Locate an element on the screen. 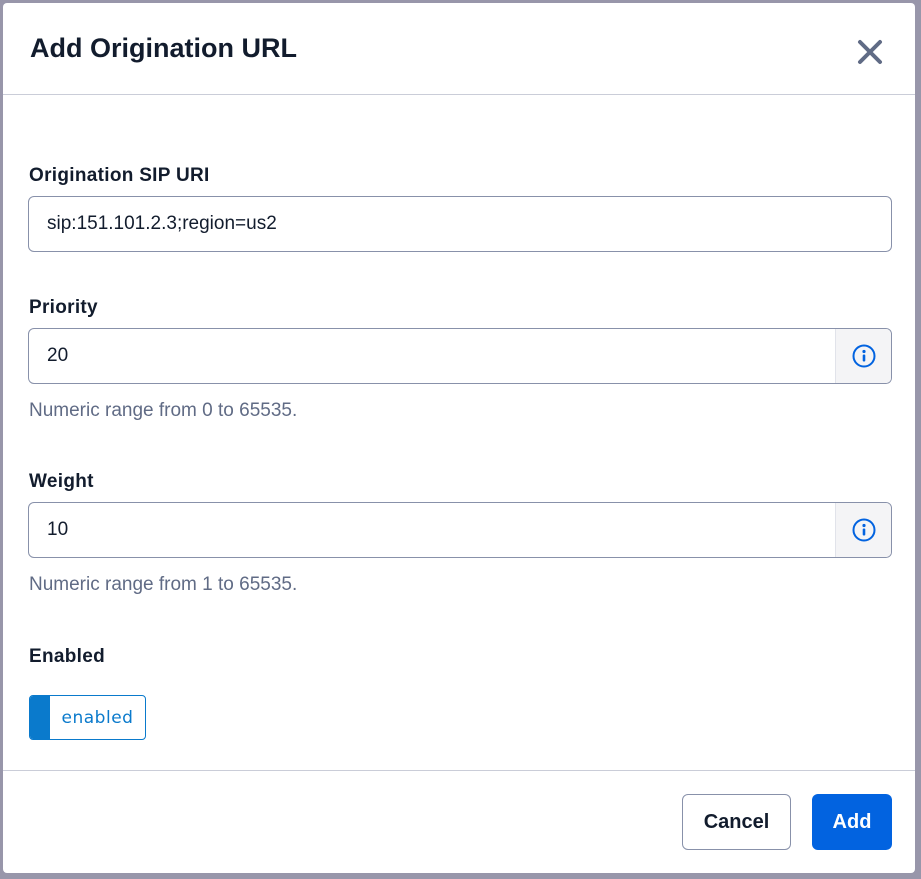 The width and height of the screenshot is (921, 879). footer-divider is located at coordinates (459, 770).